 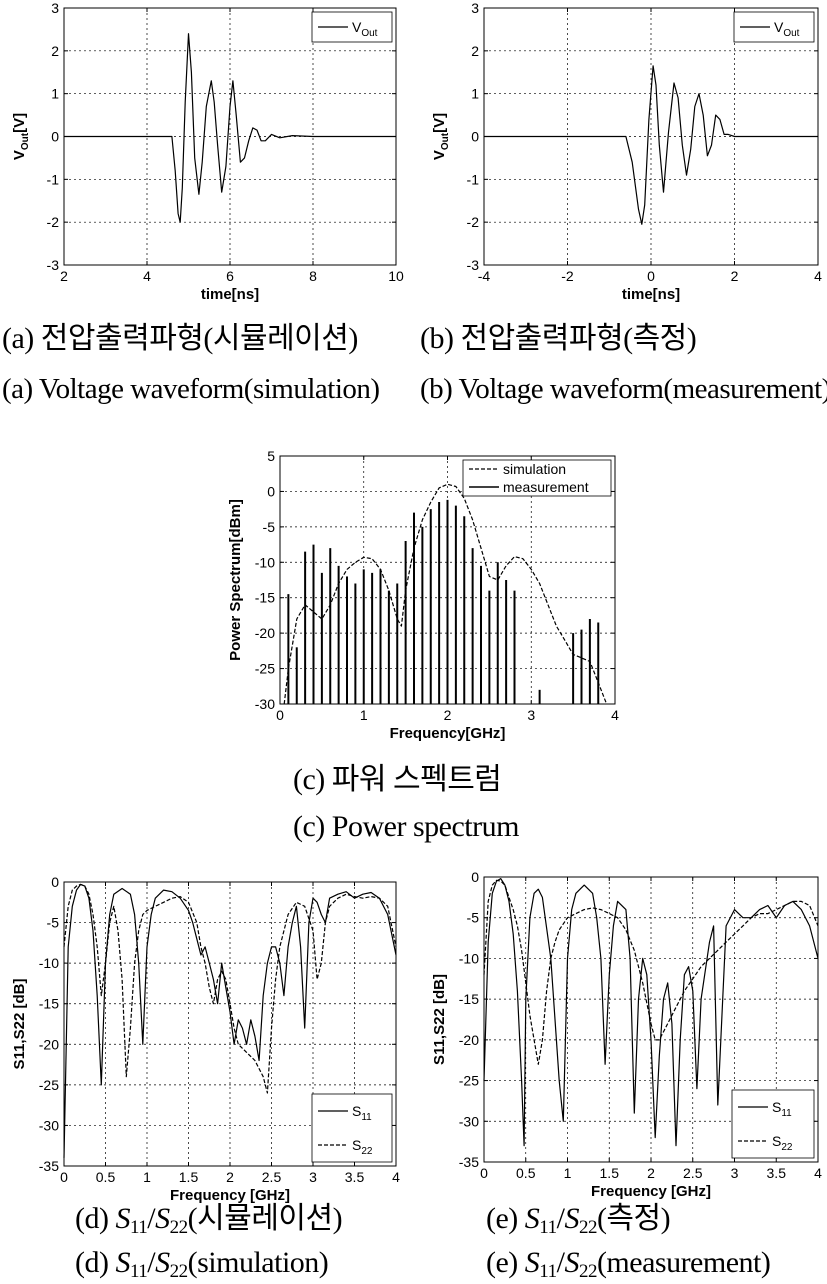 I want to click on caption-a-korean: (a) 전압출력파형(시뮬레이션), so click(x=180, y=338).